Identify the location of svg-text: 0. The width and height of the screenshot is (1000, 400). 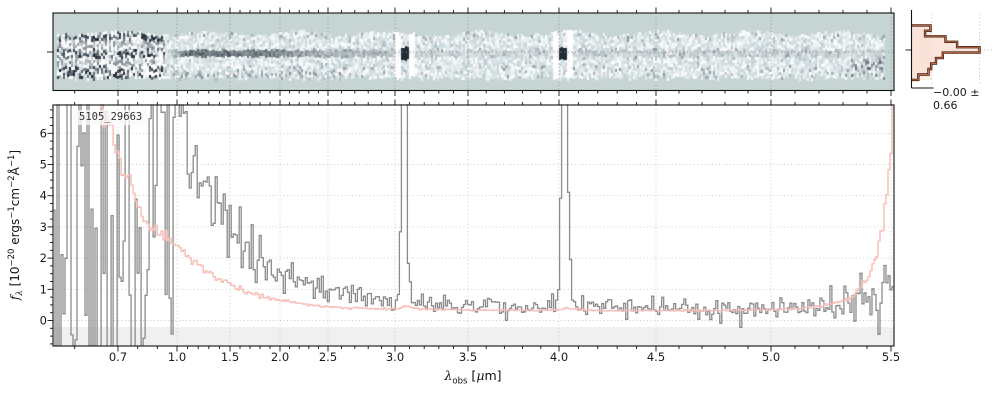
(43, 321).